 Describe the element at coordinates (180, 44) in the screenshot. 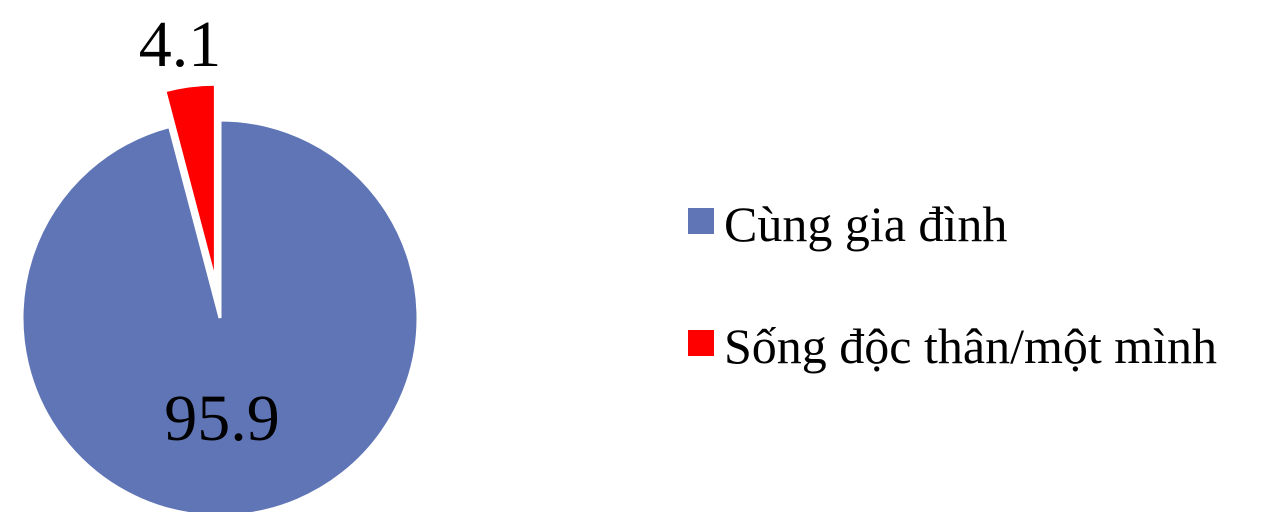

I see `data-label-slice-2: 4.1` at that location.